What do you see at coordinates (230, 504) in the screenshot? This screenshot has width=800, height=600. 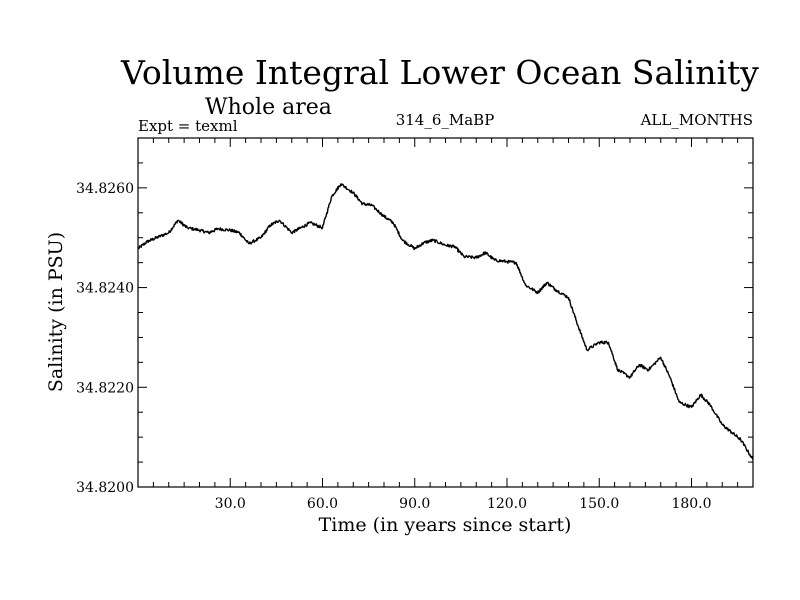 I see `x-tick-label: 30.0` at bounding box center [230, 504].